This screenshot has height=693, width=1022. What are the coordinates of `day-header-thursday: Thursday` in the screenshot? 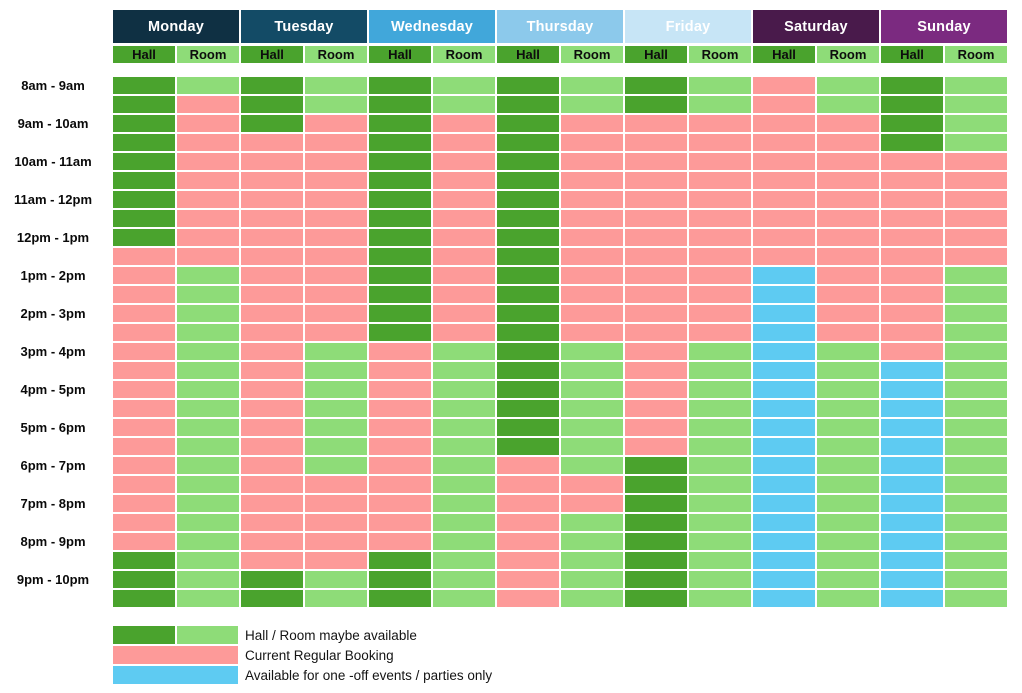 It's located at (560, 26).